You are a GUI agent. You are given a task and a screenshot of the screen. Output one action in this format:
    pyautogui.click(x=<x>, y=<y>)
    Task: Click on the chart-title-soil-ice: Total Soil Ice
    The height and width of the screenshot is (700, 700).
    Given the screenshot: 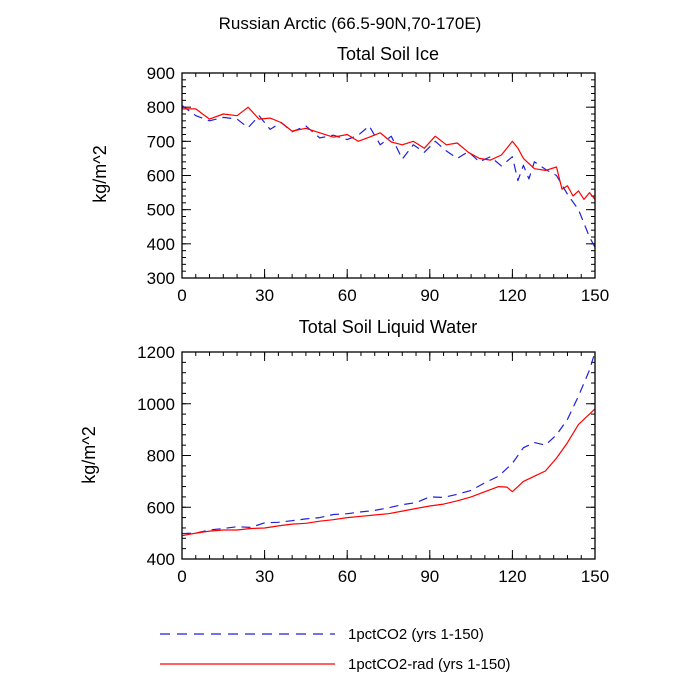 What is the action you would take?
    pyautogui.click(x=388, y=54)
    